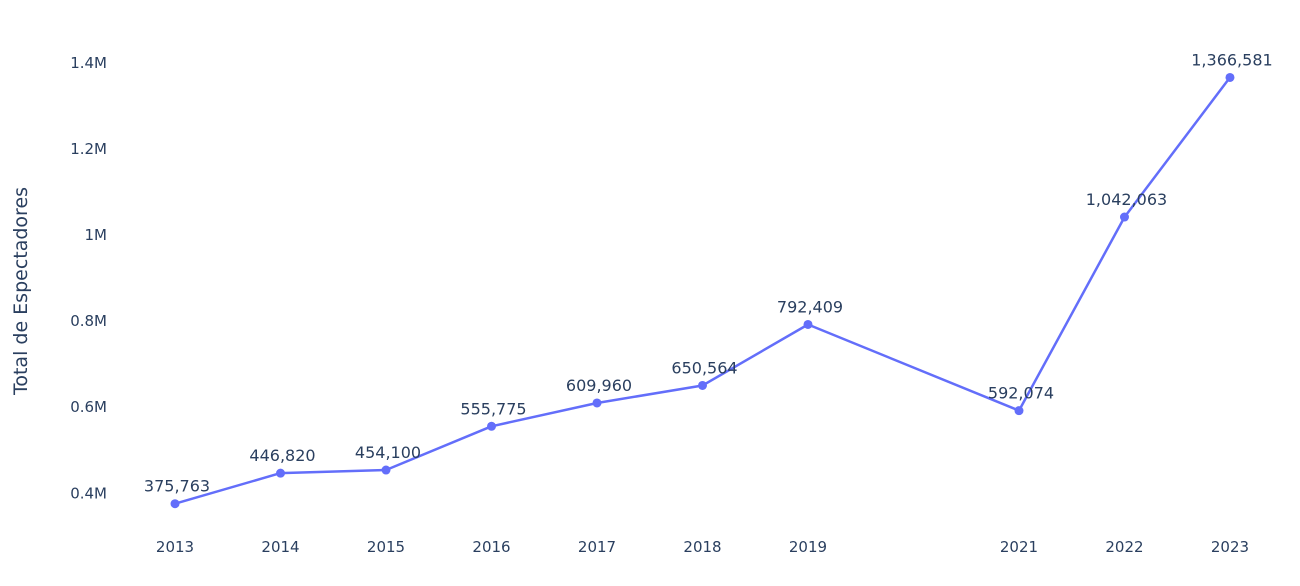  Describe the element at coordinates (21, 291) in the screenshot. I see `y-axis-title: Total de Espectadores` at that location.